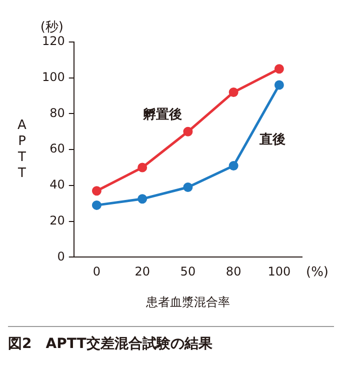  Describe the element at coordinates (57, 113) in the screenshot. I see `y-tick-label: 80` at that location.